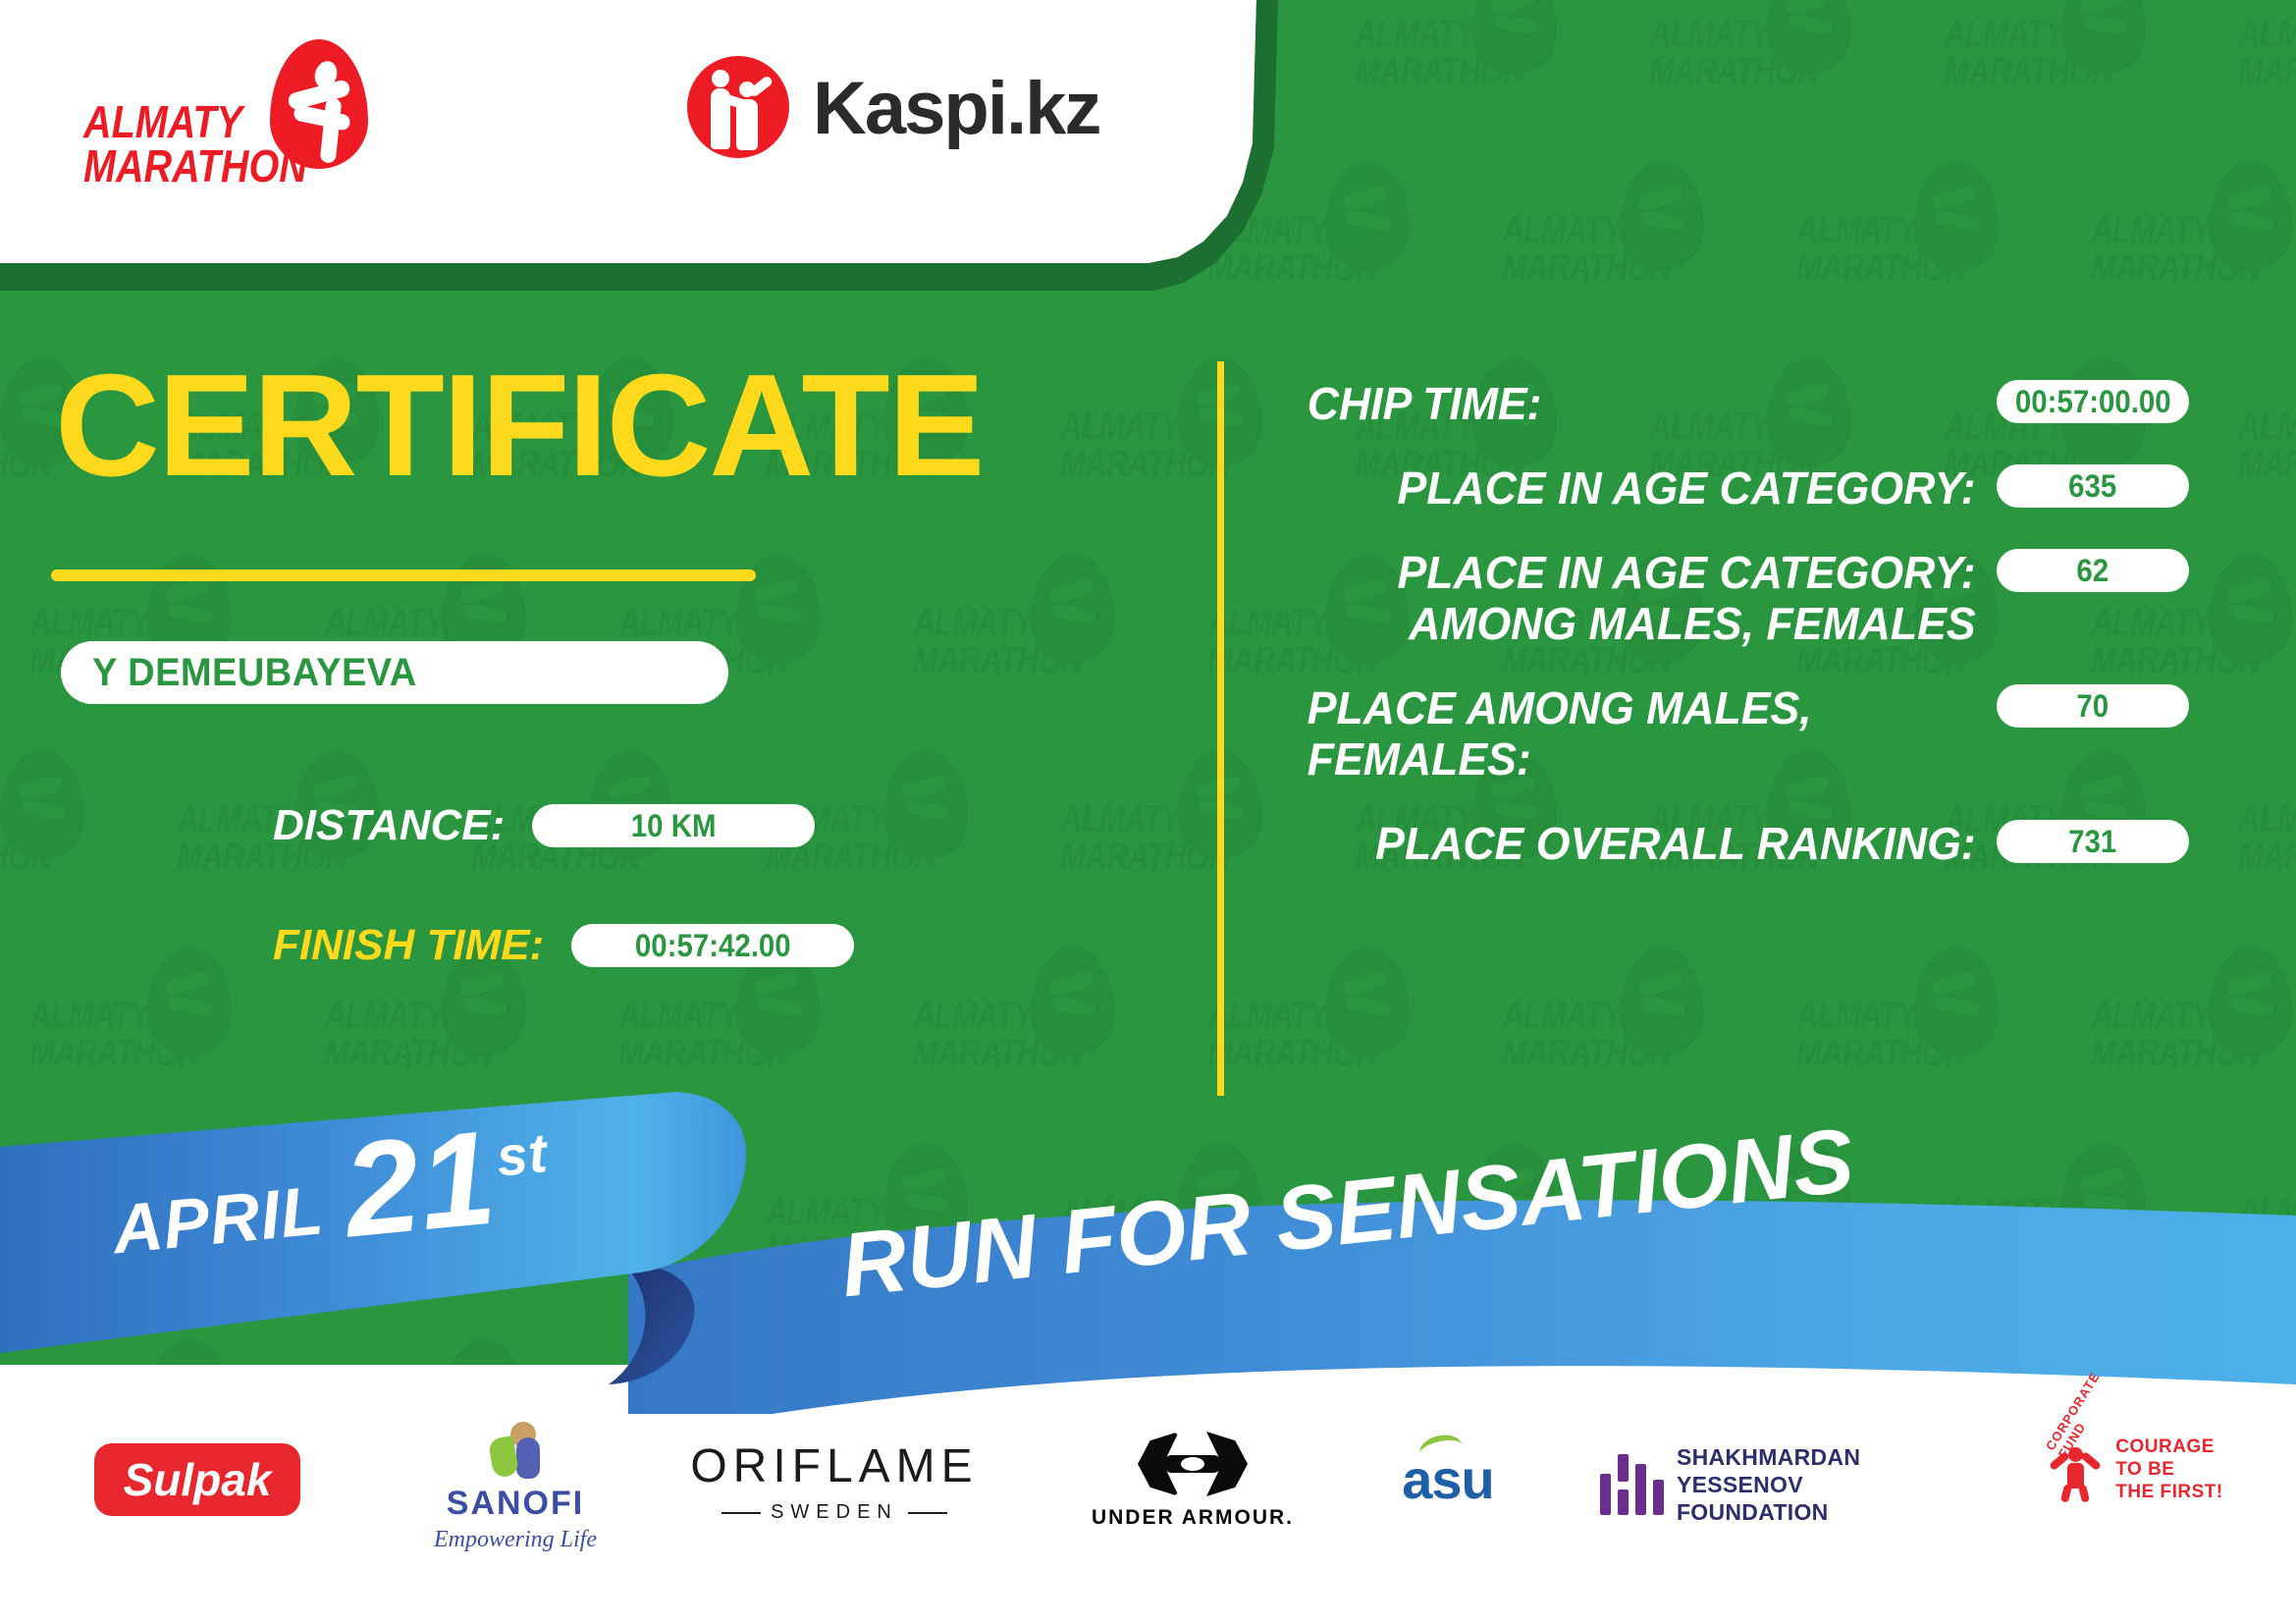 The image size is (2296, 1624). I want to click on distance-value-pill: 10 KM, so click(674, 825).